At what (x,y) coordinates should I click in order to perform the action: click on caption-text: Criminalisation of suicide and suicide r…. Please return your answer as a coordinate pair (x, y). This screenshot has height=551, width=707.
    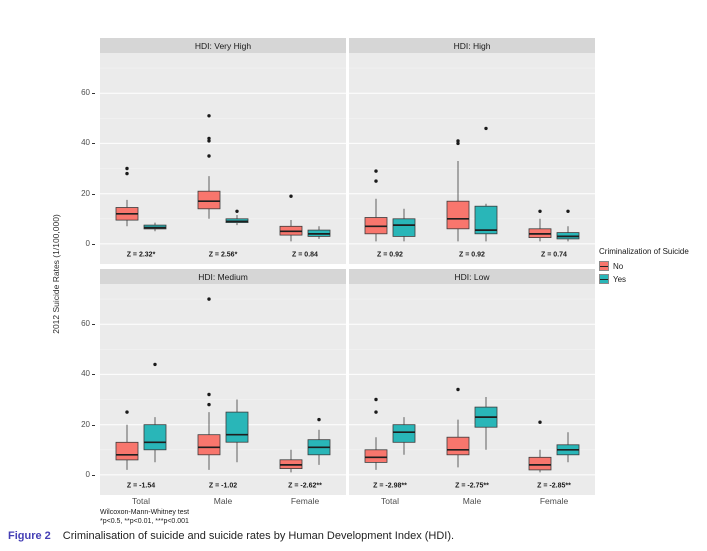
    Looking at the image, I should click on (258, 536).